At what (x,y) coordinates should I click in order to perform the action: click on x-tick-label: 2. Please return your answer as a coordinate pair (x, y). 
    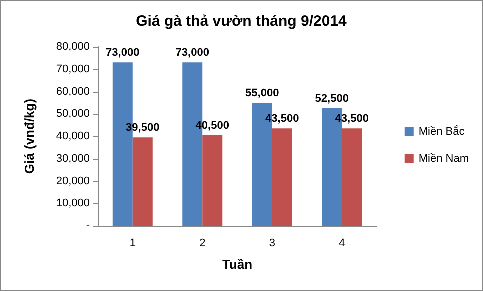
    Looking at the image, I should click on (203, 244).